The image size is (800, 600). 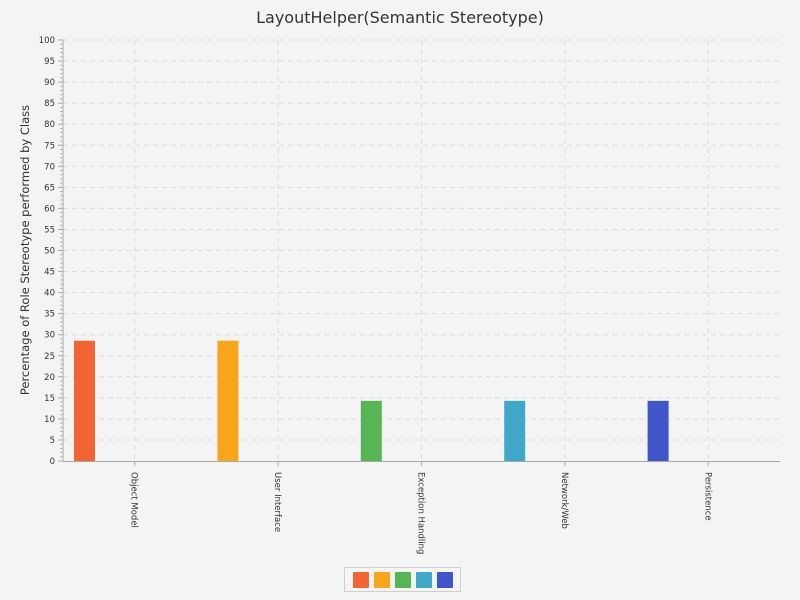 I want to click on y-tick-label: 10, so click(x=49, y=420).